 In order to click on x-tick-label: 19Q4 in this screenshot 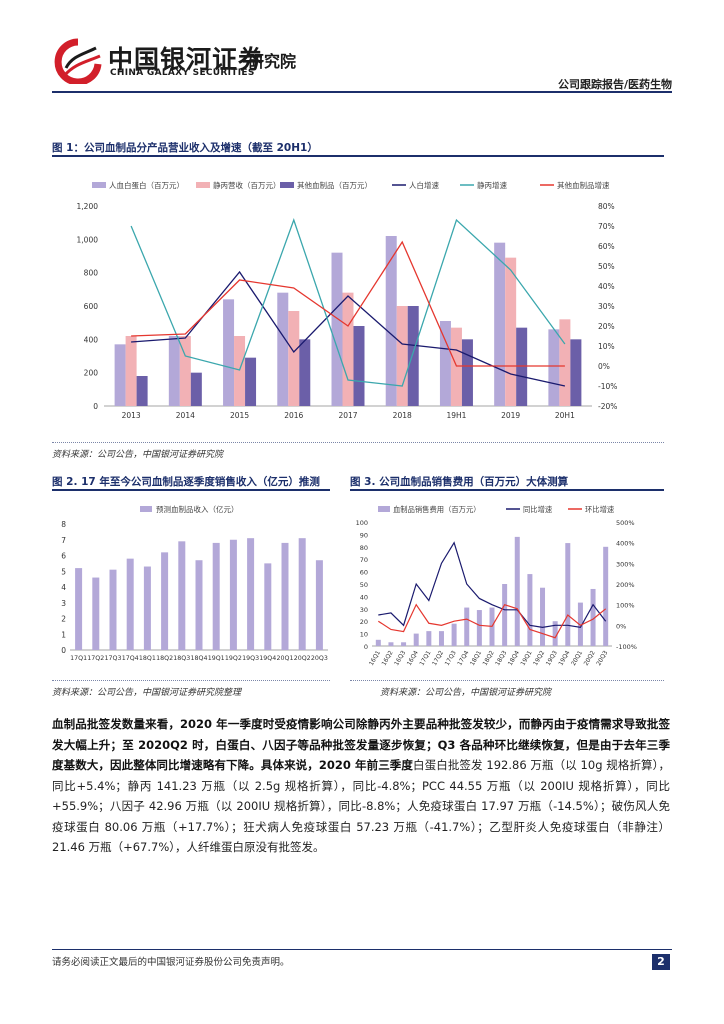, I will do `click(267, 658)`.